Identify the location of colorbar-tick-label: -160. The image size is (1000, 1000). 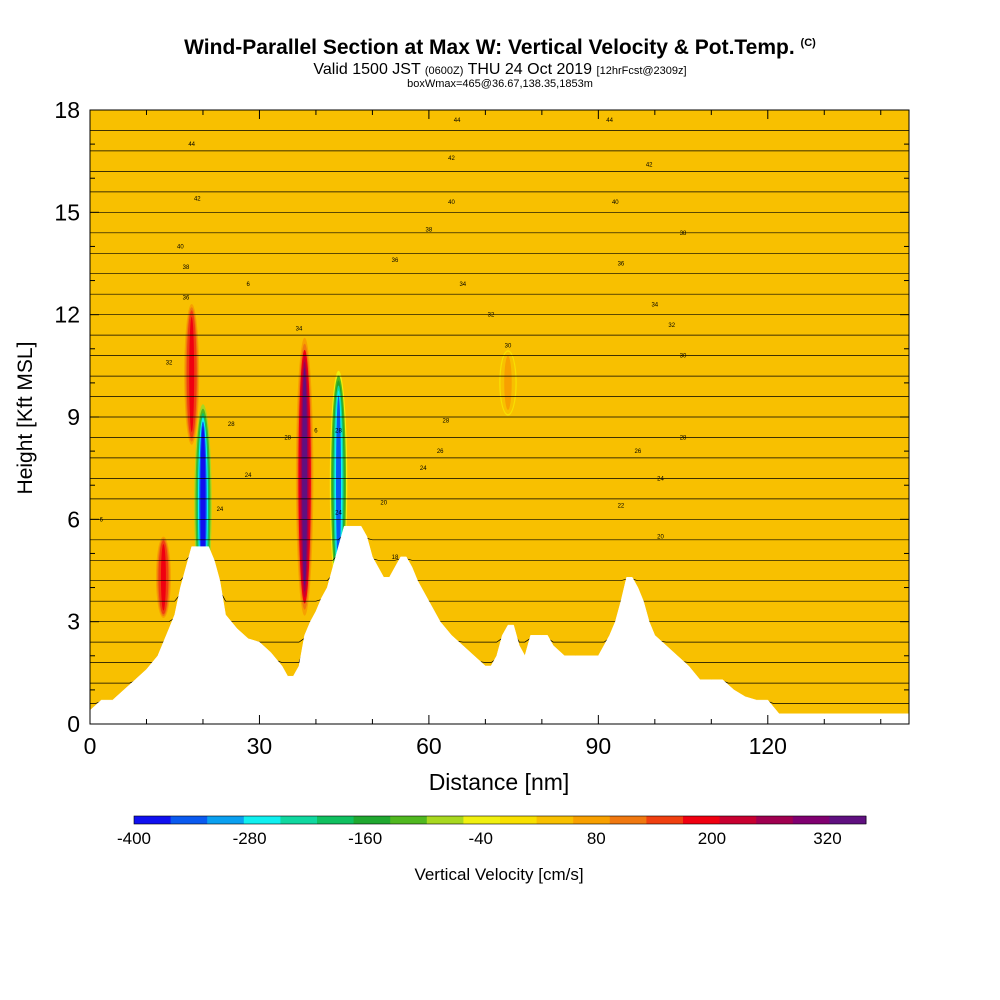
(365, 838).